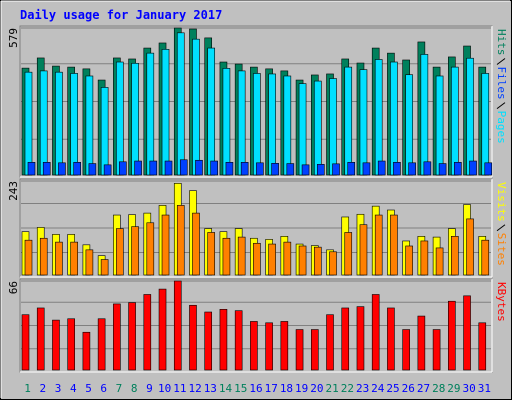 The width and height of the screenshot is (512, 400). I want to click on legend-label: Visits, so click(501, 202).